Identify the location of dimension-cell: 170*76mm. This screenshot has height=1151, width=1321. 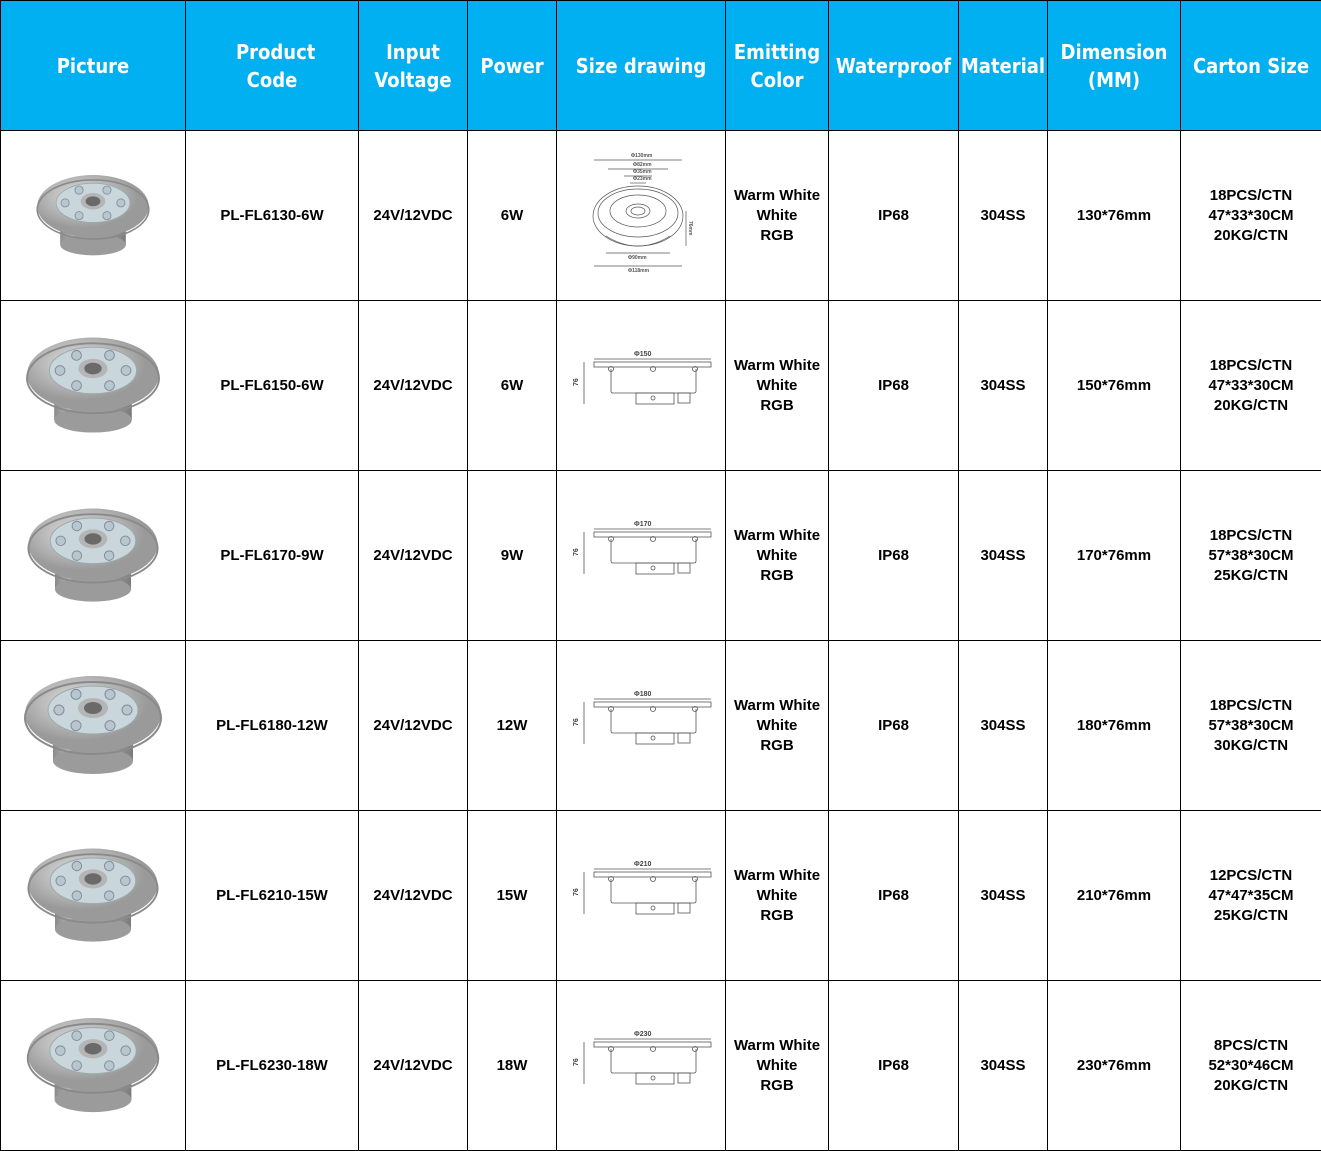
(1114, 555).